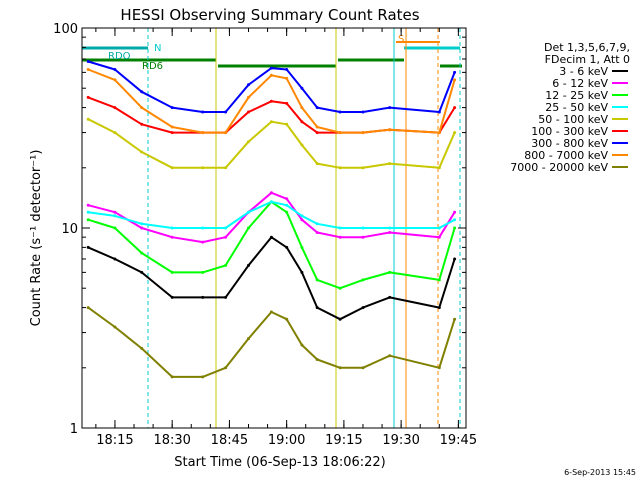 Image resolution: width=640 pixels, height=480 pixels. Describe the element at coordinates (171, 440) in the screenshot. I see `x-tick-label-1: 18:30` at that location.